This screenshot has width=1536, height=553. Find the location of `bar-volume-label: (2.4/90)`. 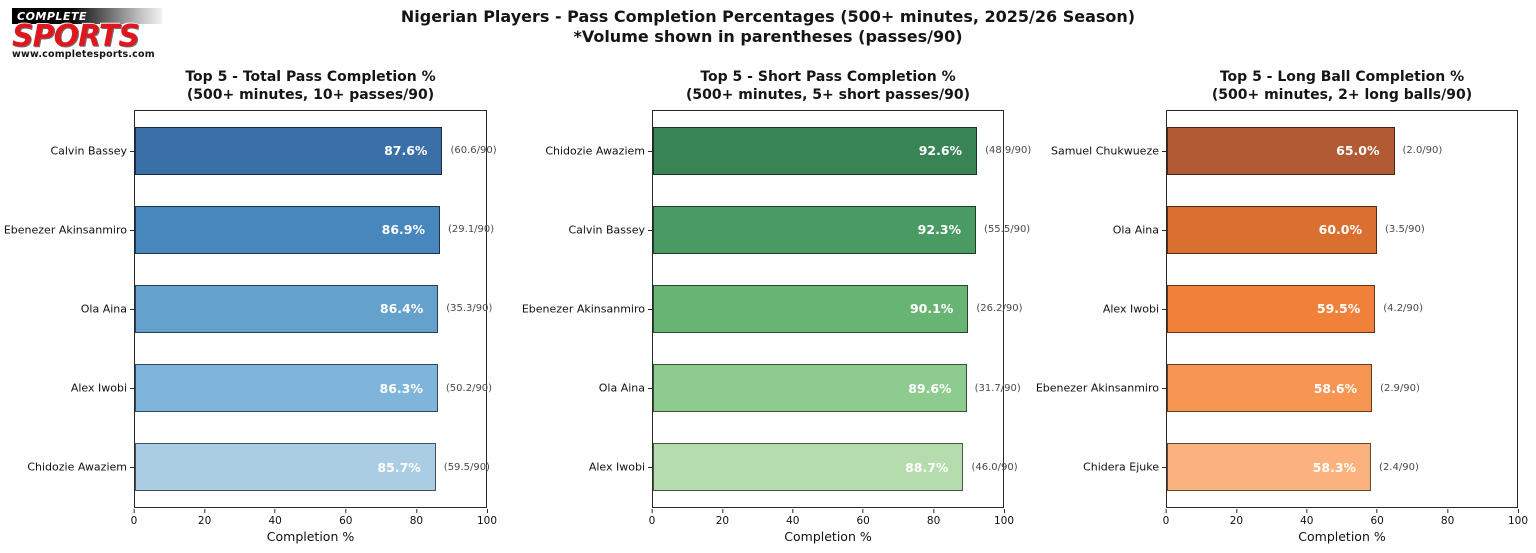

bar-volume-label: (2.4/90) is located at coordinates (1399, 467).